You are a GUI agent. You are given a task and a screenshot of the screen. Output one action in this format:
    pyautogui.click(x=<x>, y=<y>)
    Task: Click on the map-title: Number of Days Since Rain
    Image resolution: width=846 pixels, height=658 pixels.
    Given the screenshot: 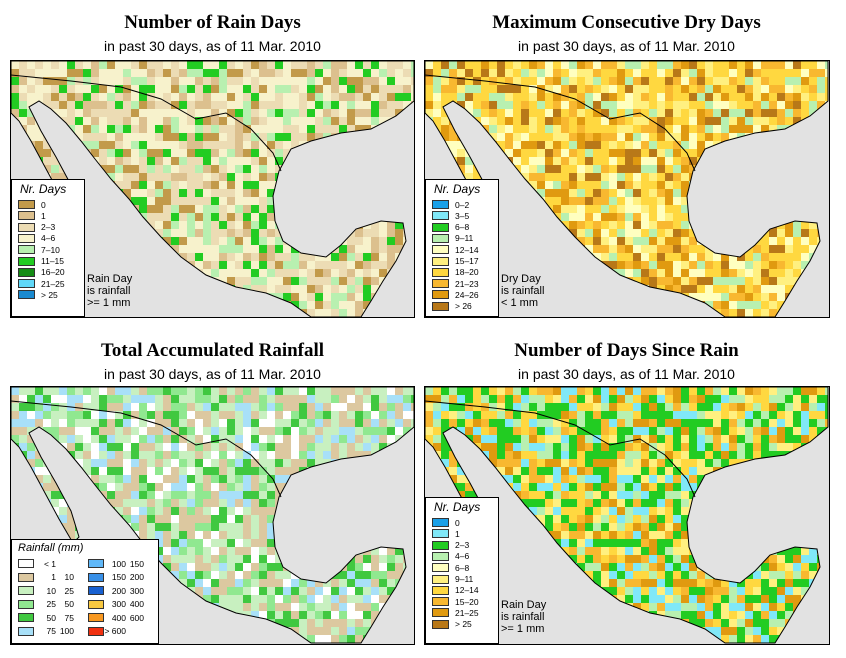 What is the action you would take?
    pyautogui.click(x=626, y=350)
    